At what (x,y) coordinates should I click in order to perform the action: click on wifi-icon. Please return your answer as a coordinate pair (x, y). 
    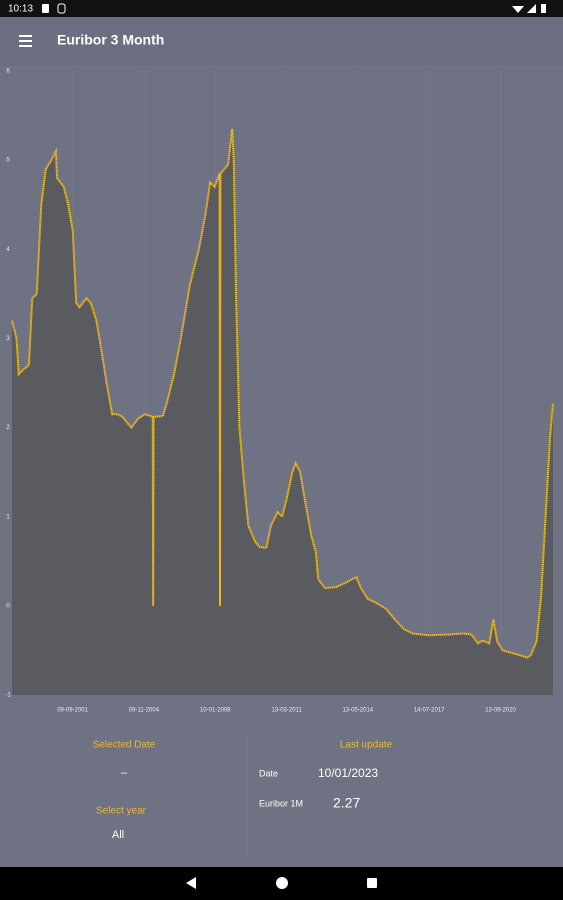
    Looking at the image, I should click on (518, 9).